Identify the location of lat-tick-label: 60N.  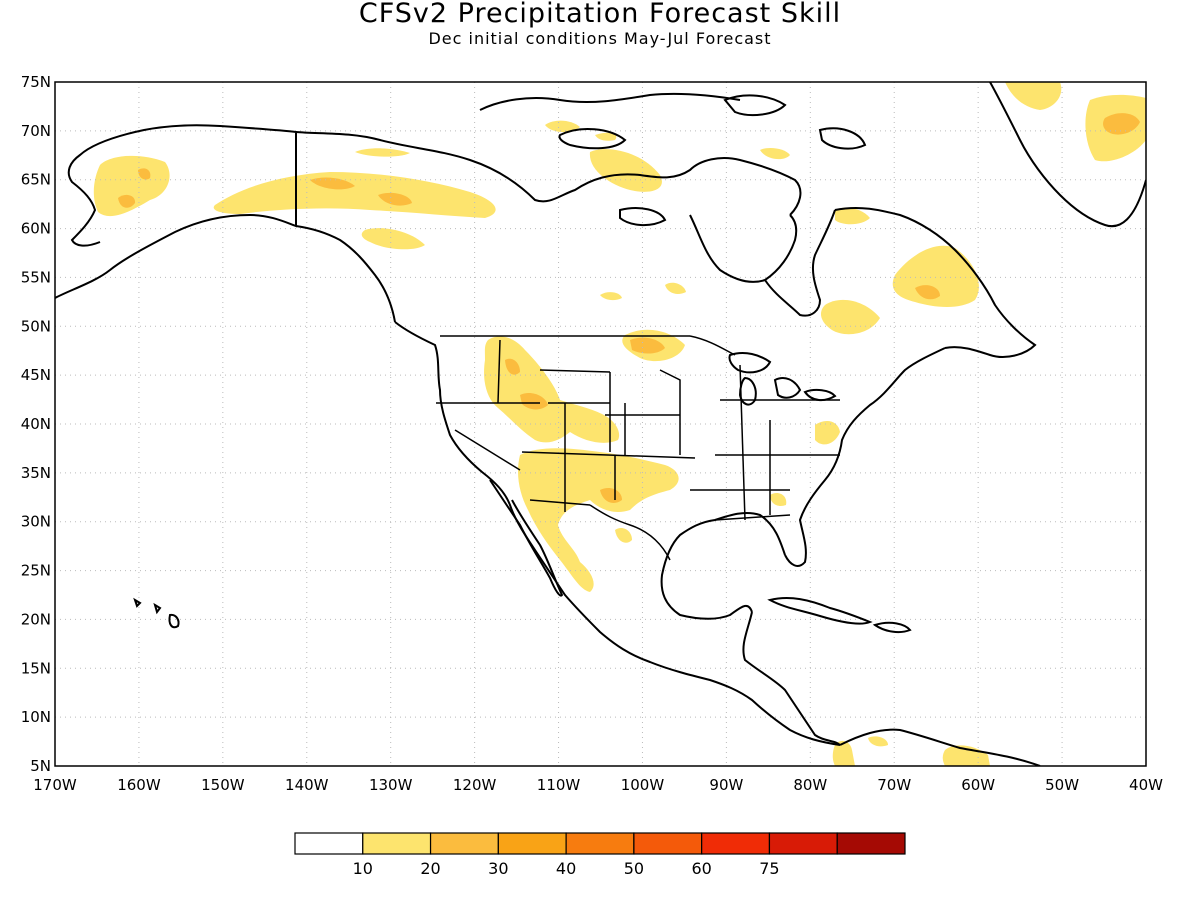
(36, 229).